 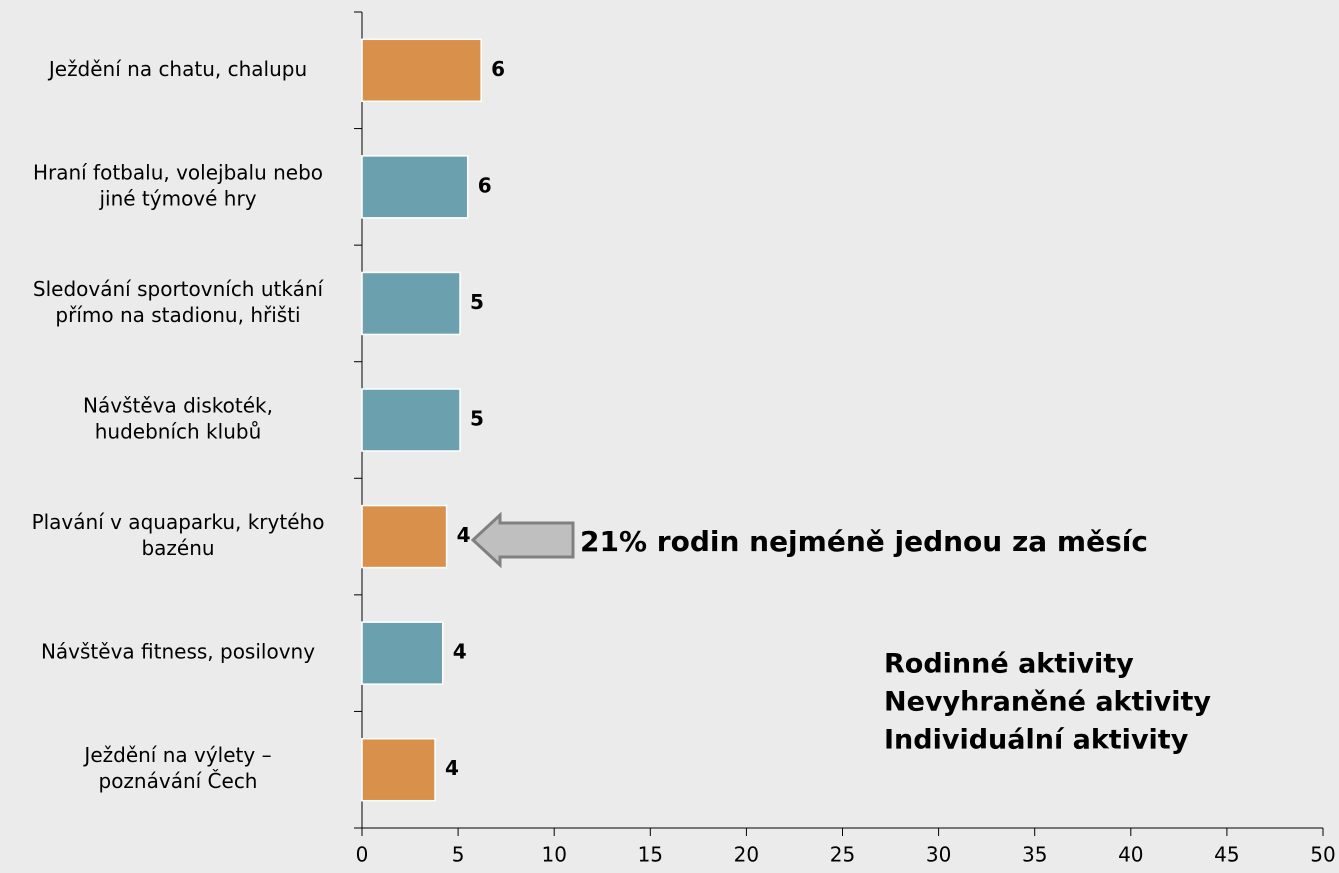 What do you see at coordinates (1322, 855) in the screenshot?
I see `x-tick-label: 50` at bounding box center [1322, 855].